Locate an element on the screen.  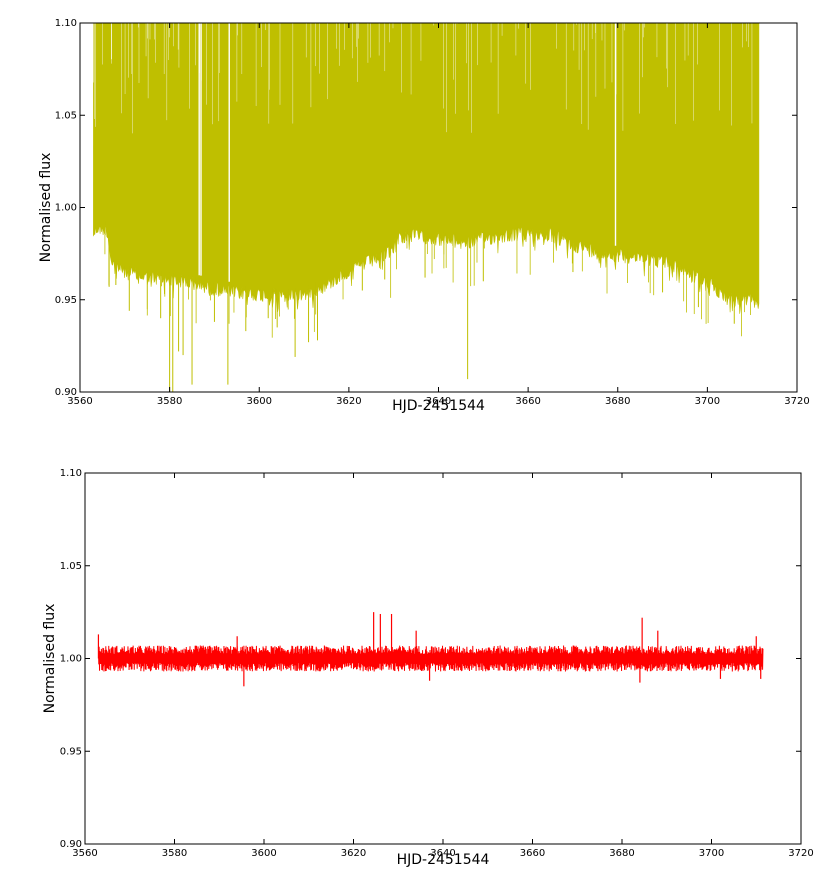
flux-series-line is located at coordinates (430, 658).